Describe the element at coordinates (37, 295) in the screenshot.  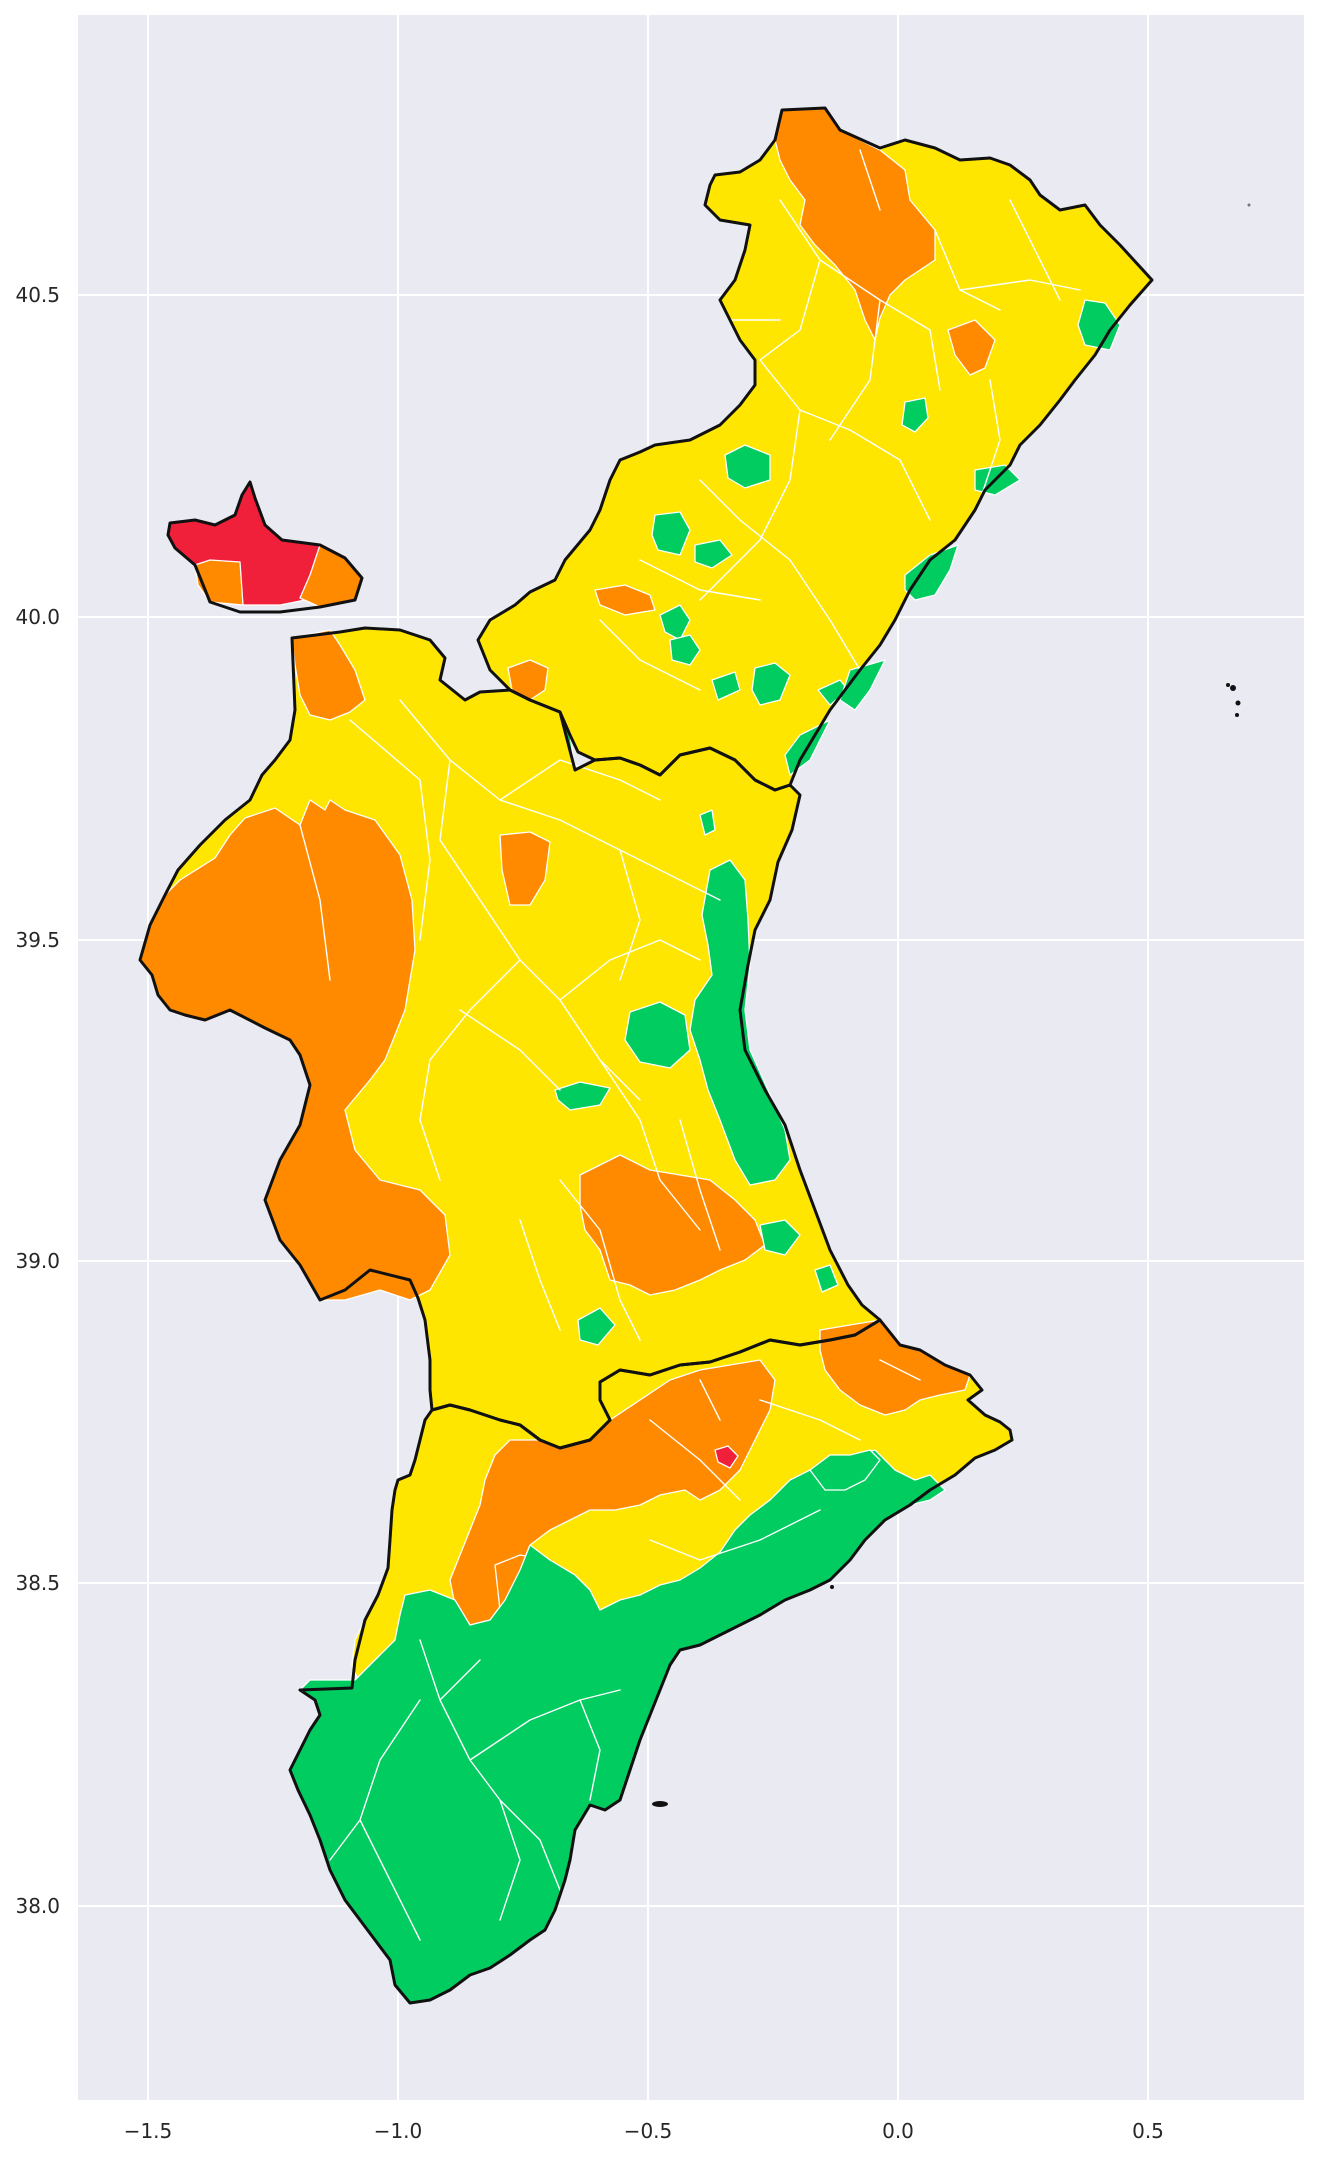
I see `y-tick-label: 40.5` at that location.